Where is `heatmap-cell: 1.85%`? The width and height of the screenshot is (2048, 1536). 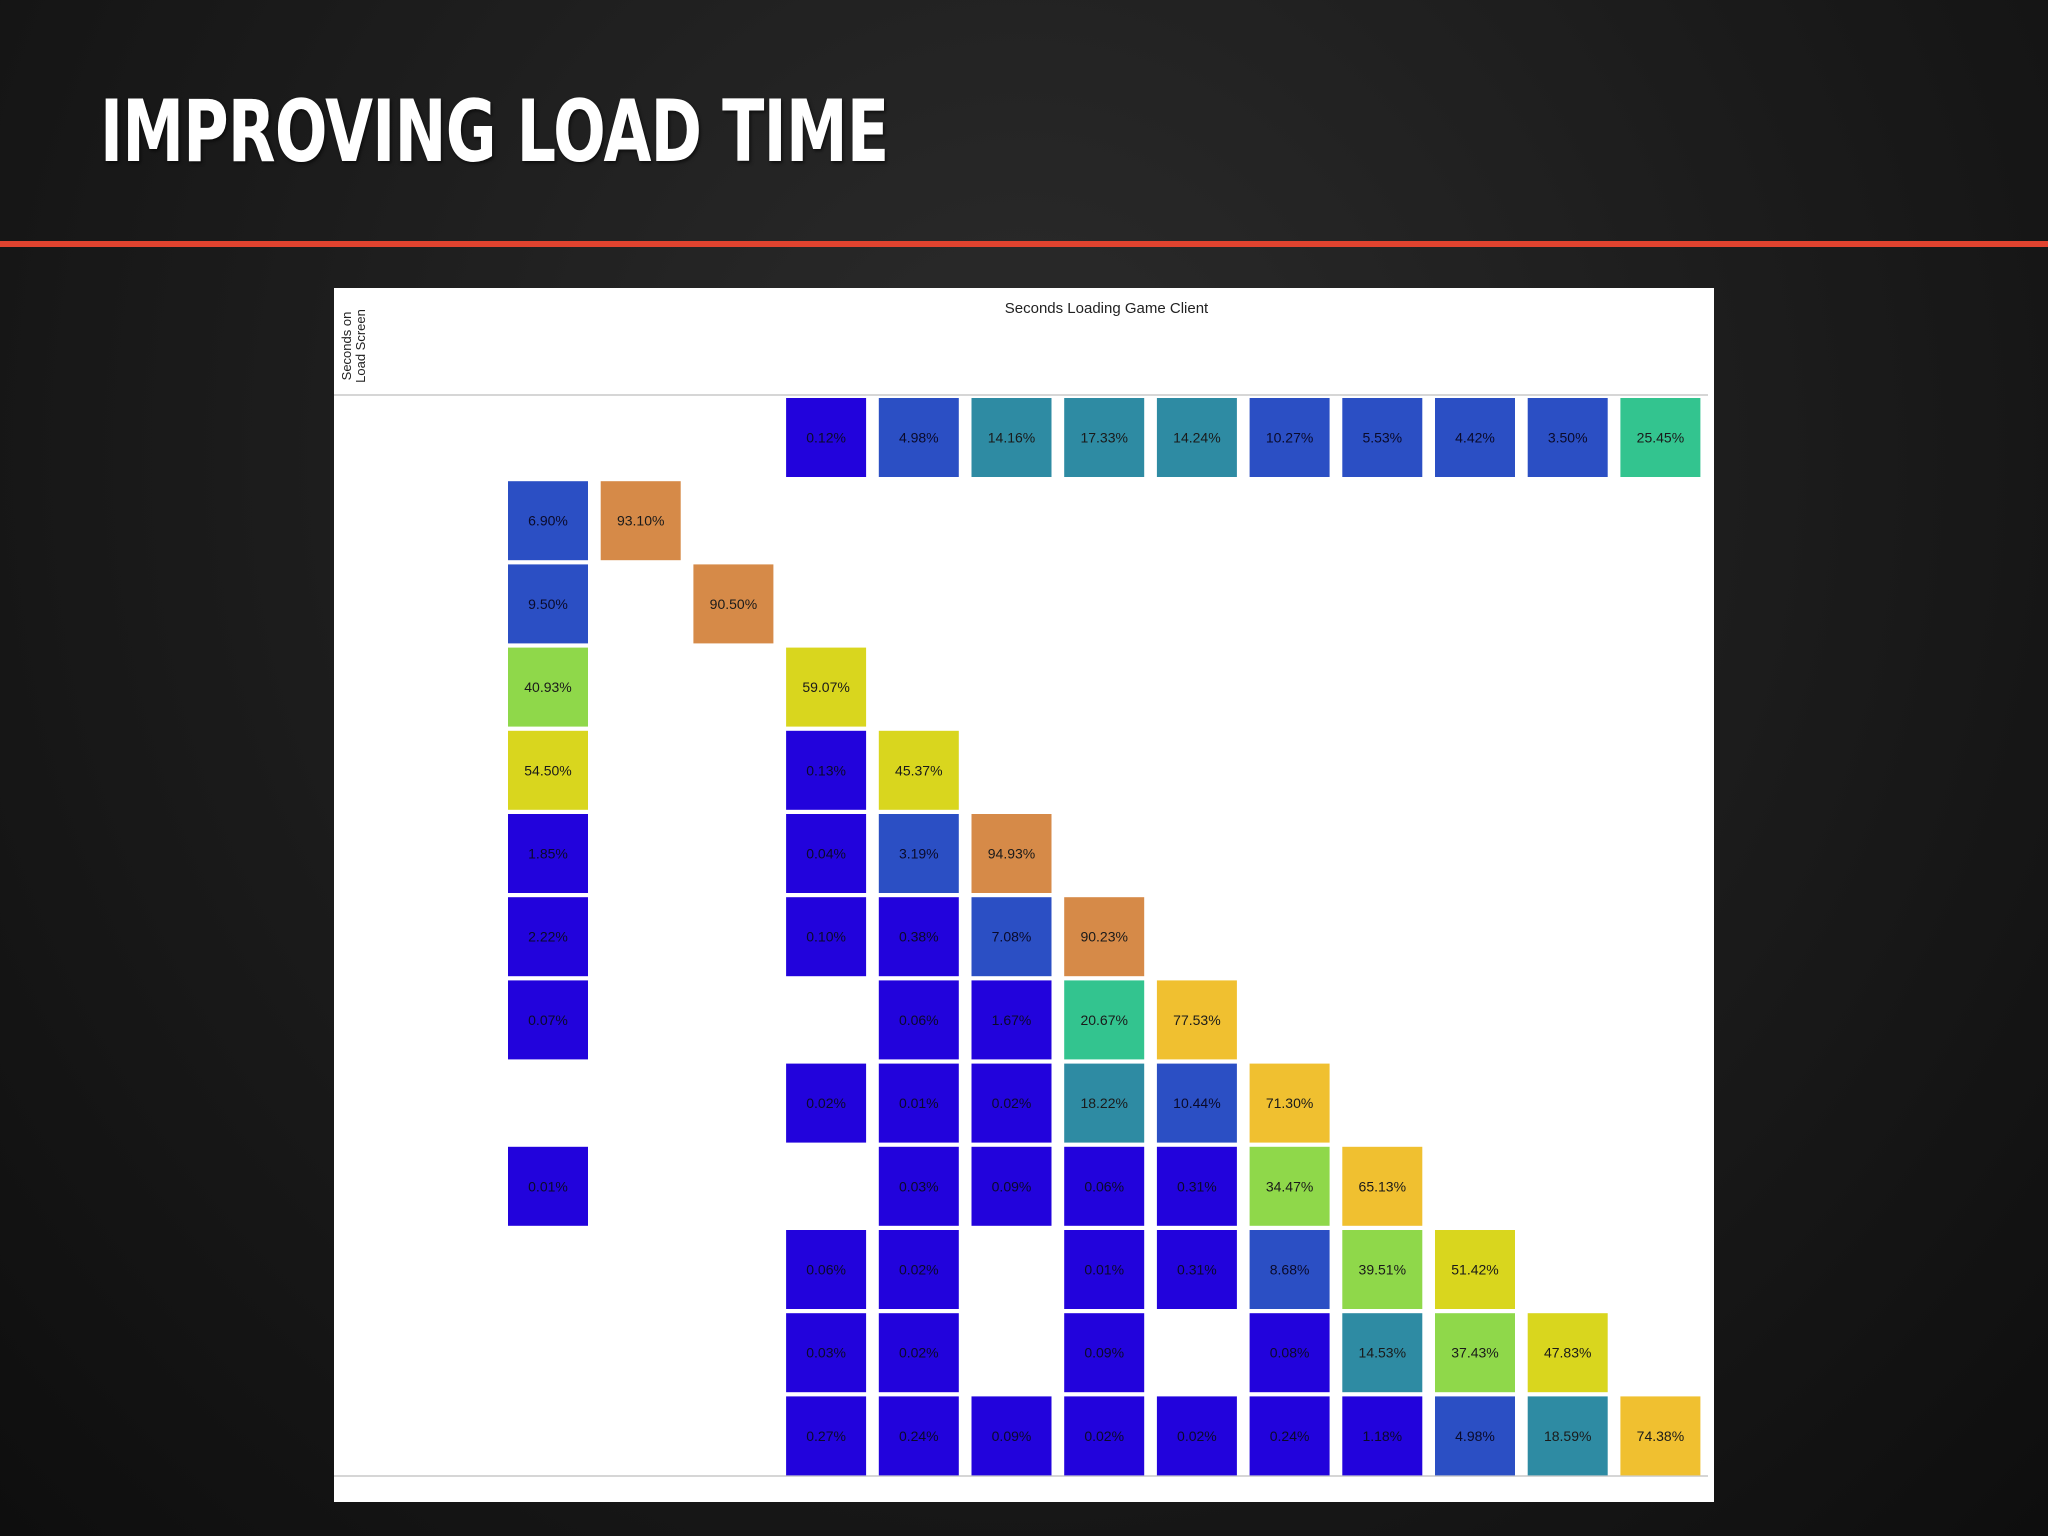 heatmap-cell: 1.85% is located at coordinates (548, 853).